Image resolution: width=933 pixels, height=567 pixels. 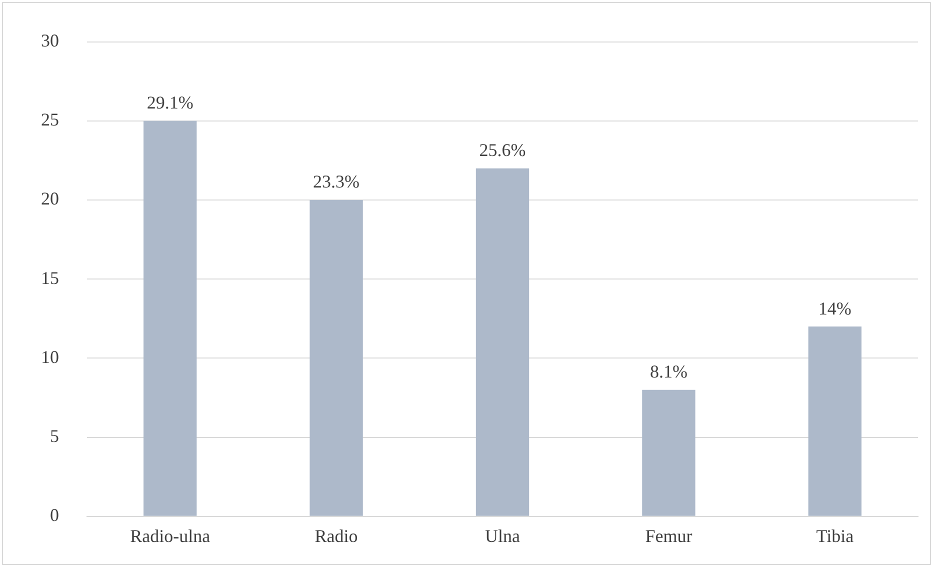 I want to click on y-tick-label: 20, so click(x=50, y=198).